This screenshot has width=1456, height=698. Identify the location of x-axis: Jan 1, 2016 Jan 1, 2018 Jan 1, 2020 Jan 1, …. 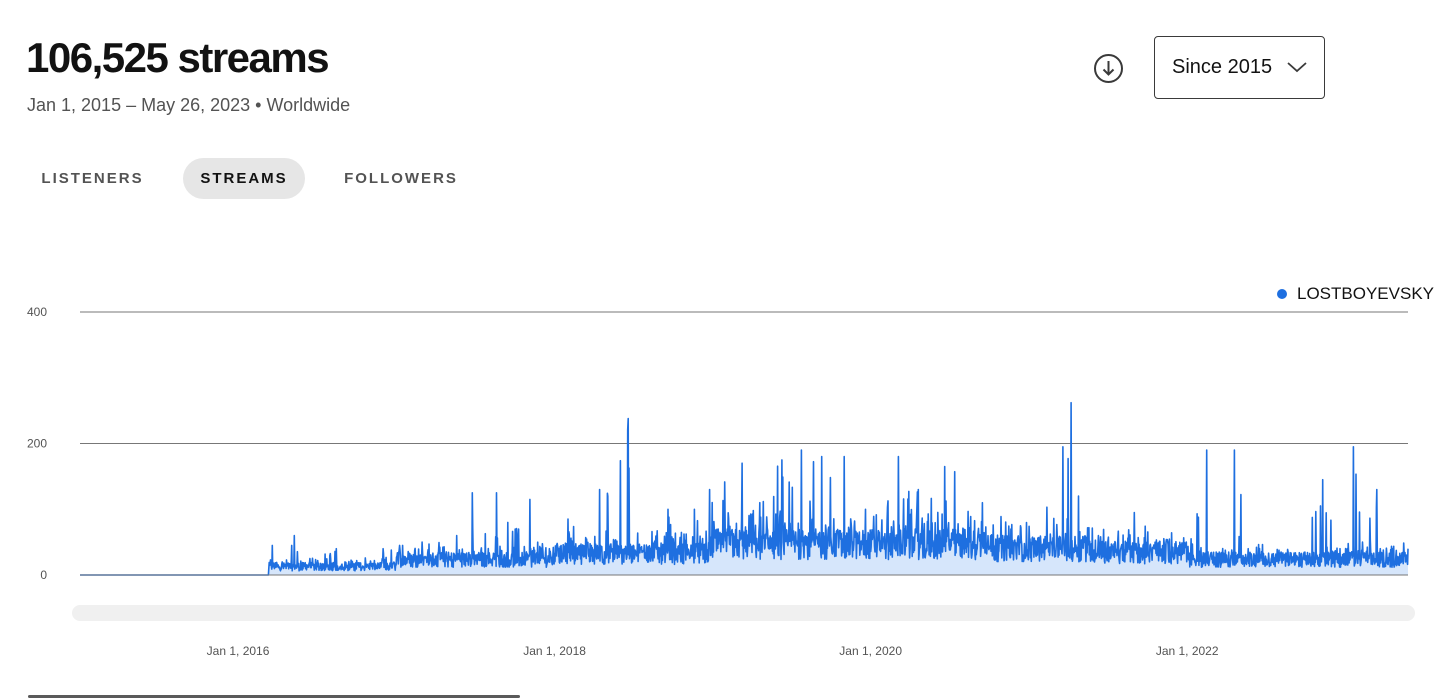
(713, 651).